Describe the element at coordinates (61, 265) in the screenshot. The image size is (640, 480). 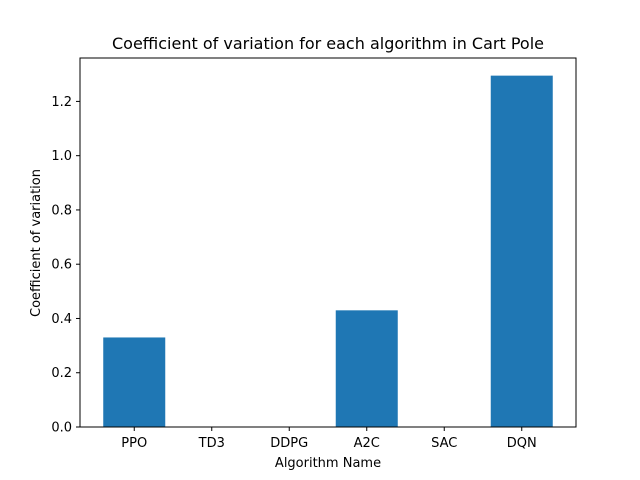
I see `y-tick-label: 0.6` at that location.